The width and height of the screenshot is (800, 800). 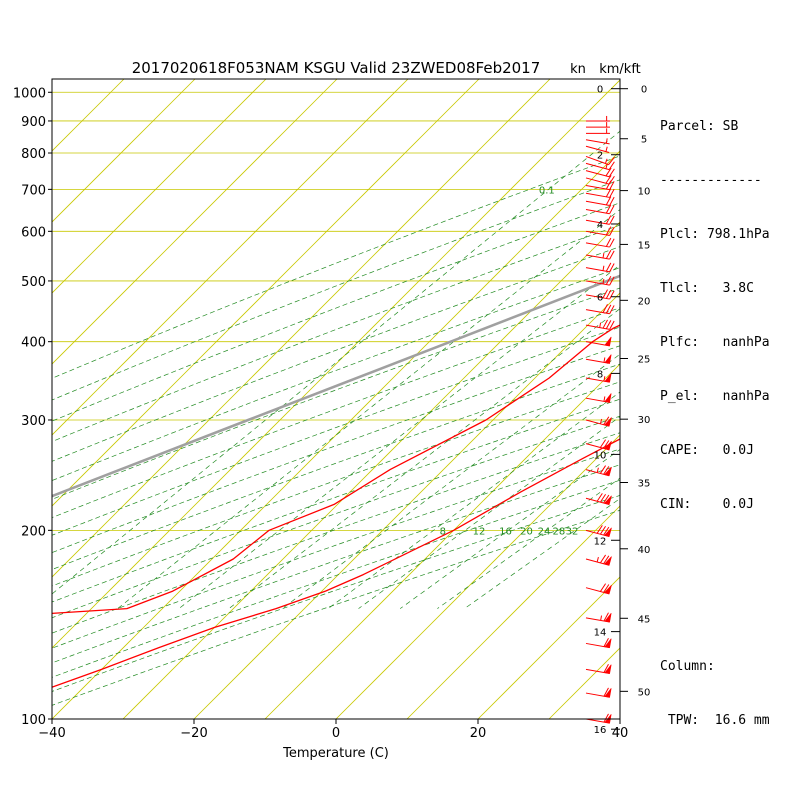 I want to click on mixing-ratio-line, so click(x=451, y=481).